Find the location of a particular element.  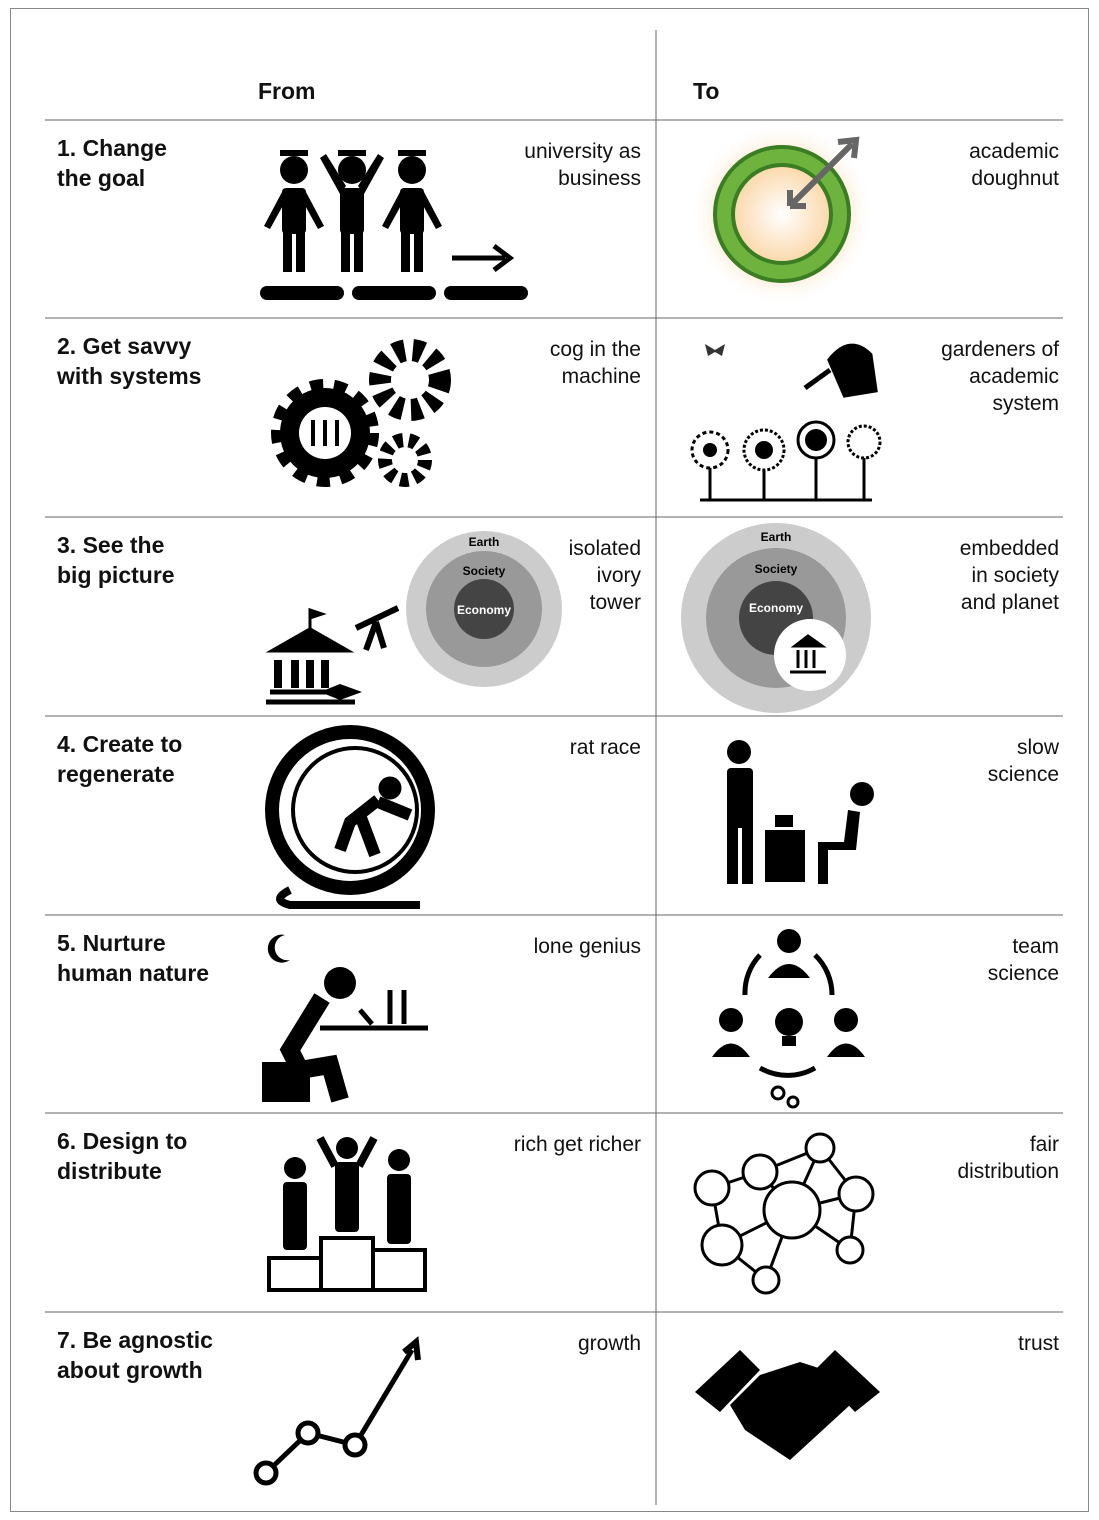

row-label: 7. Be agnostic is located at coordinates (135, 1340).